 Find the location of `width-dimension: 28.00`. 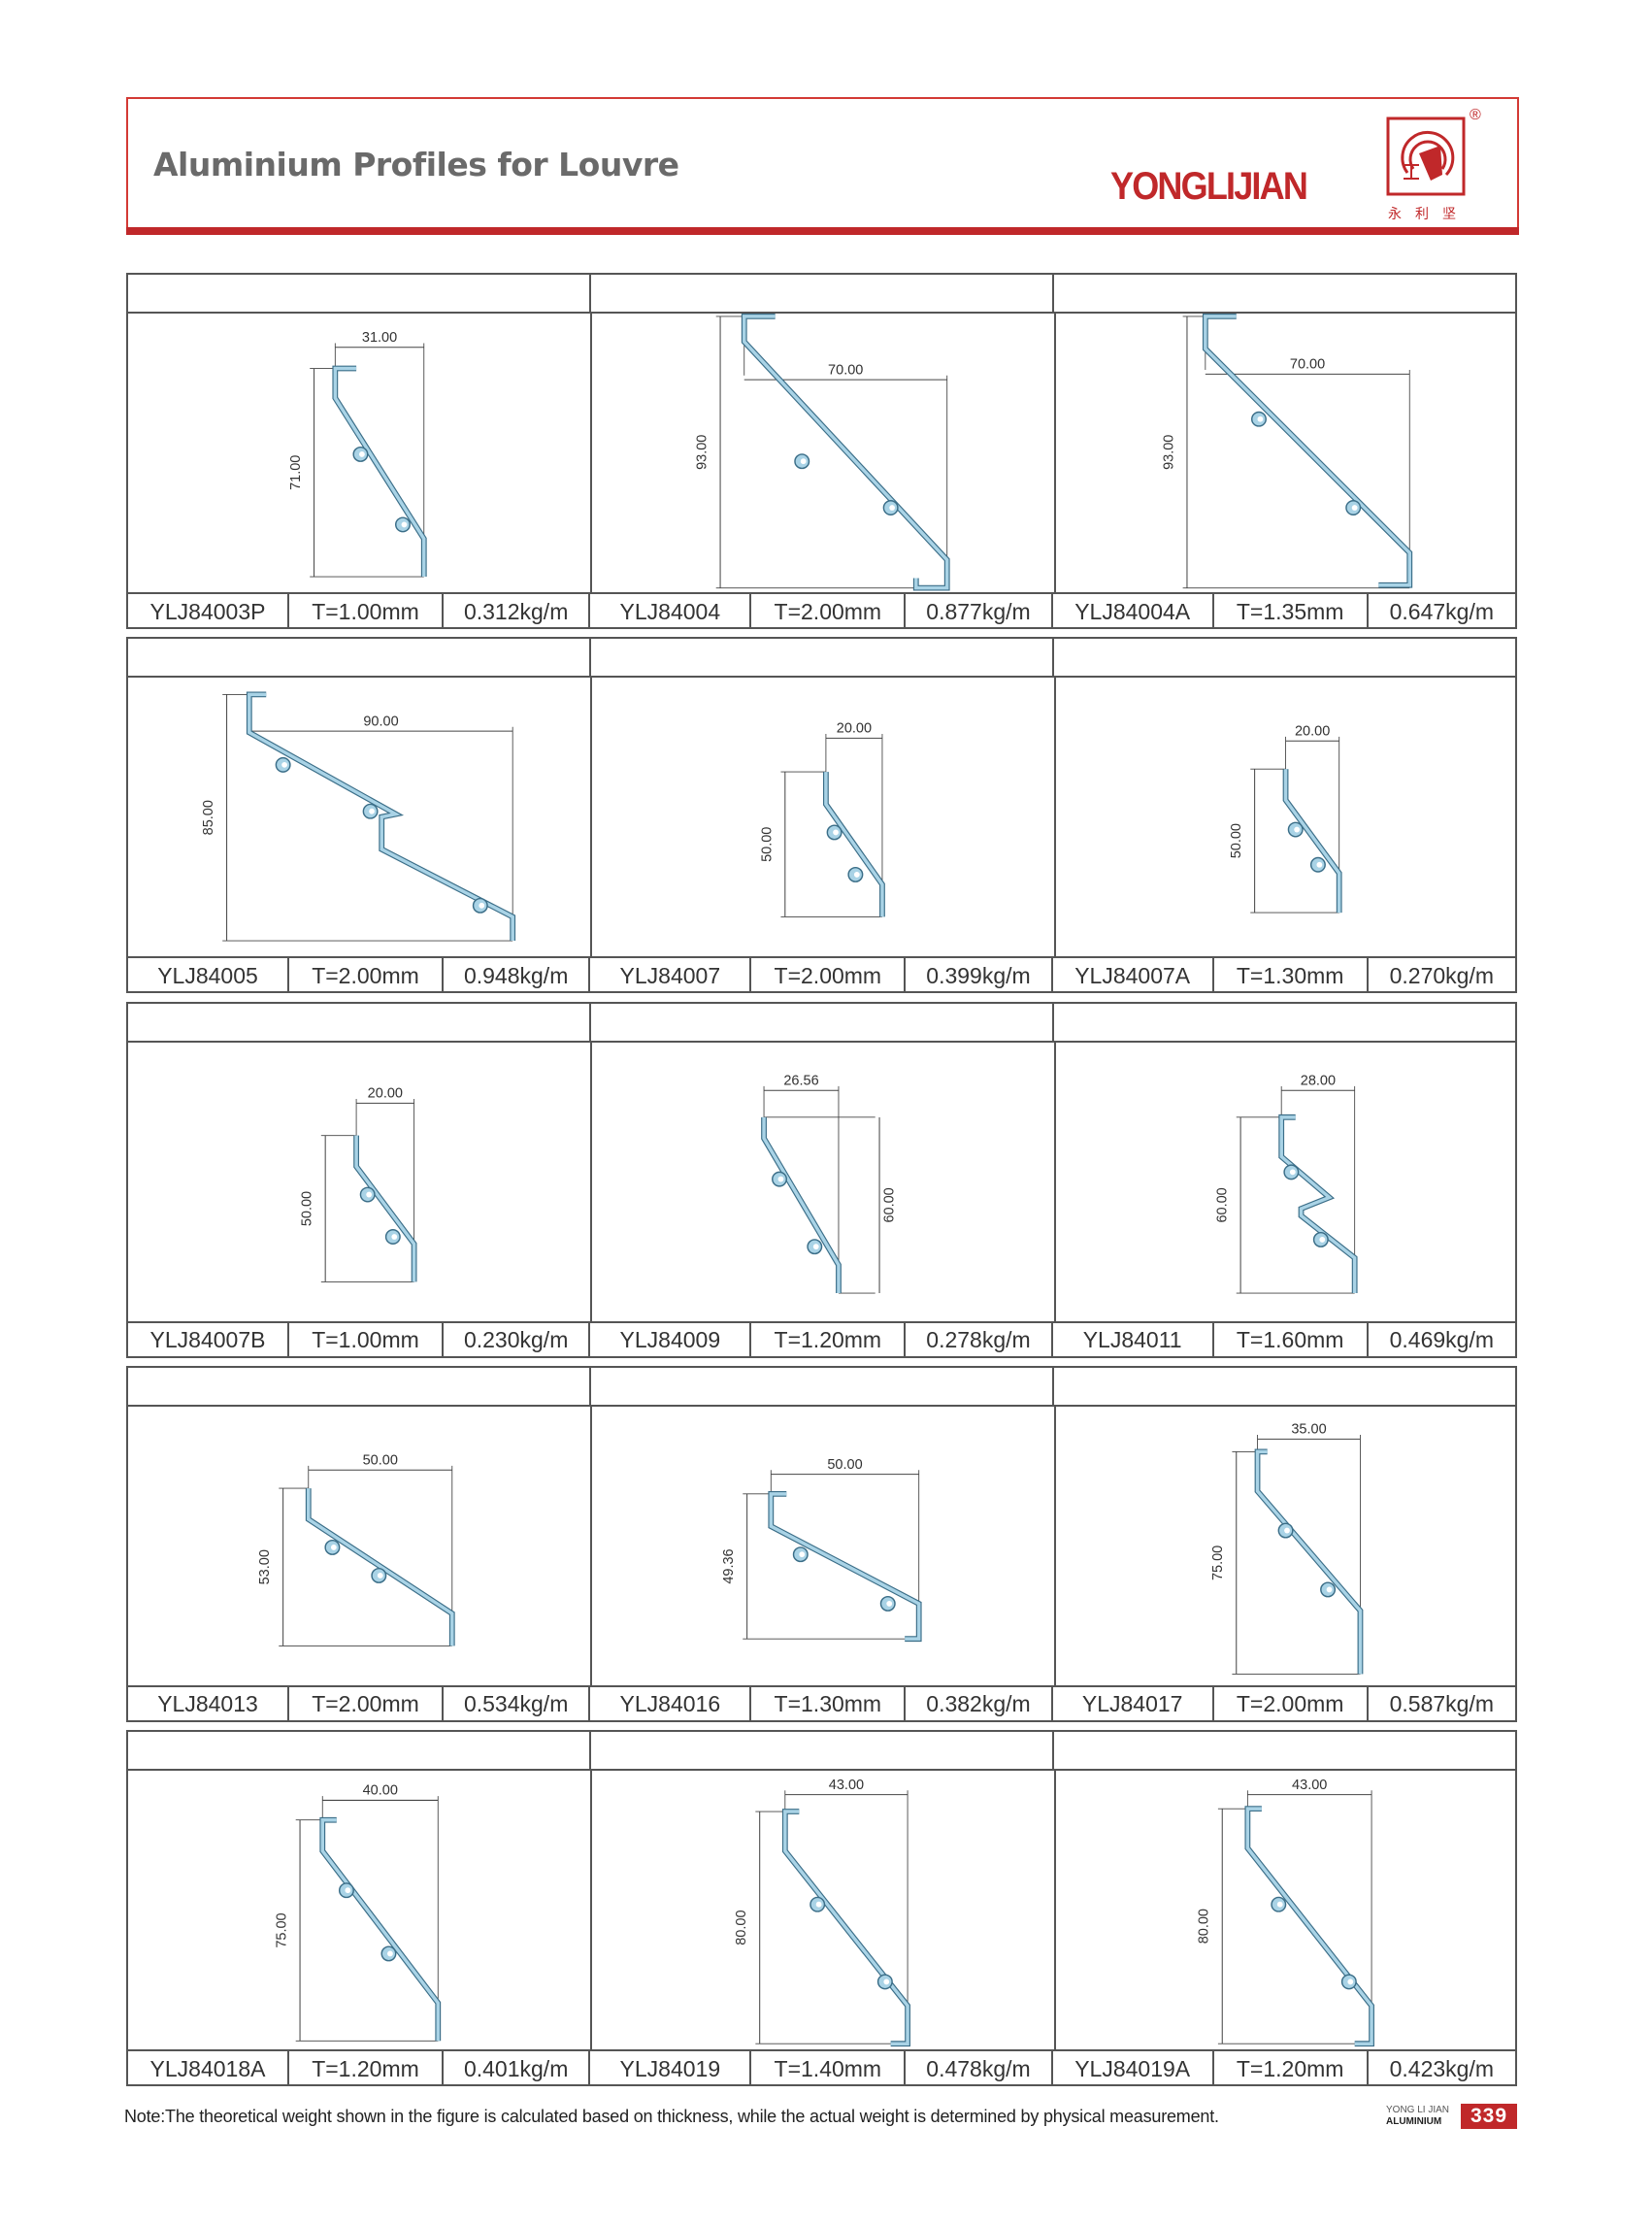

width-dimension: 28.00 is located at coordinates (1318, 1080).